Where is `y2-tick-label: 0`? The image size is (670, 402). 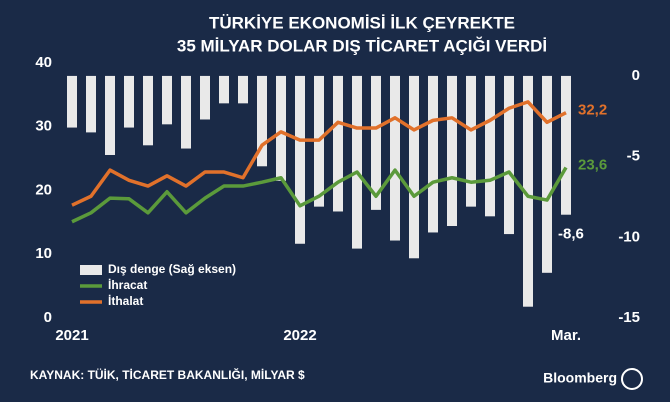 y2-tick-label: 0 is located at coordinates (636, 75).